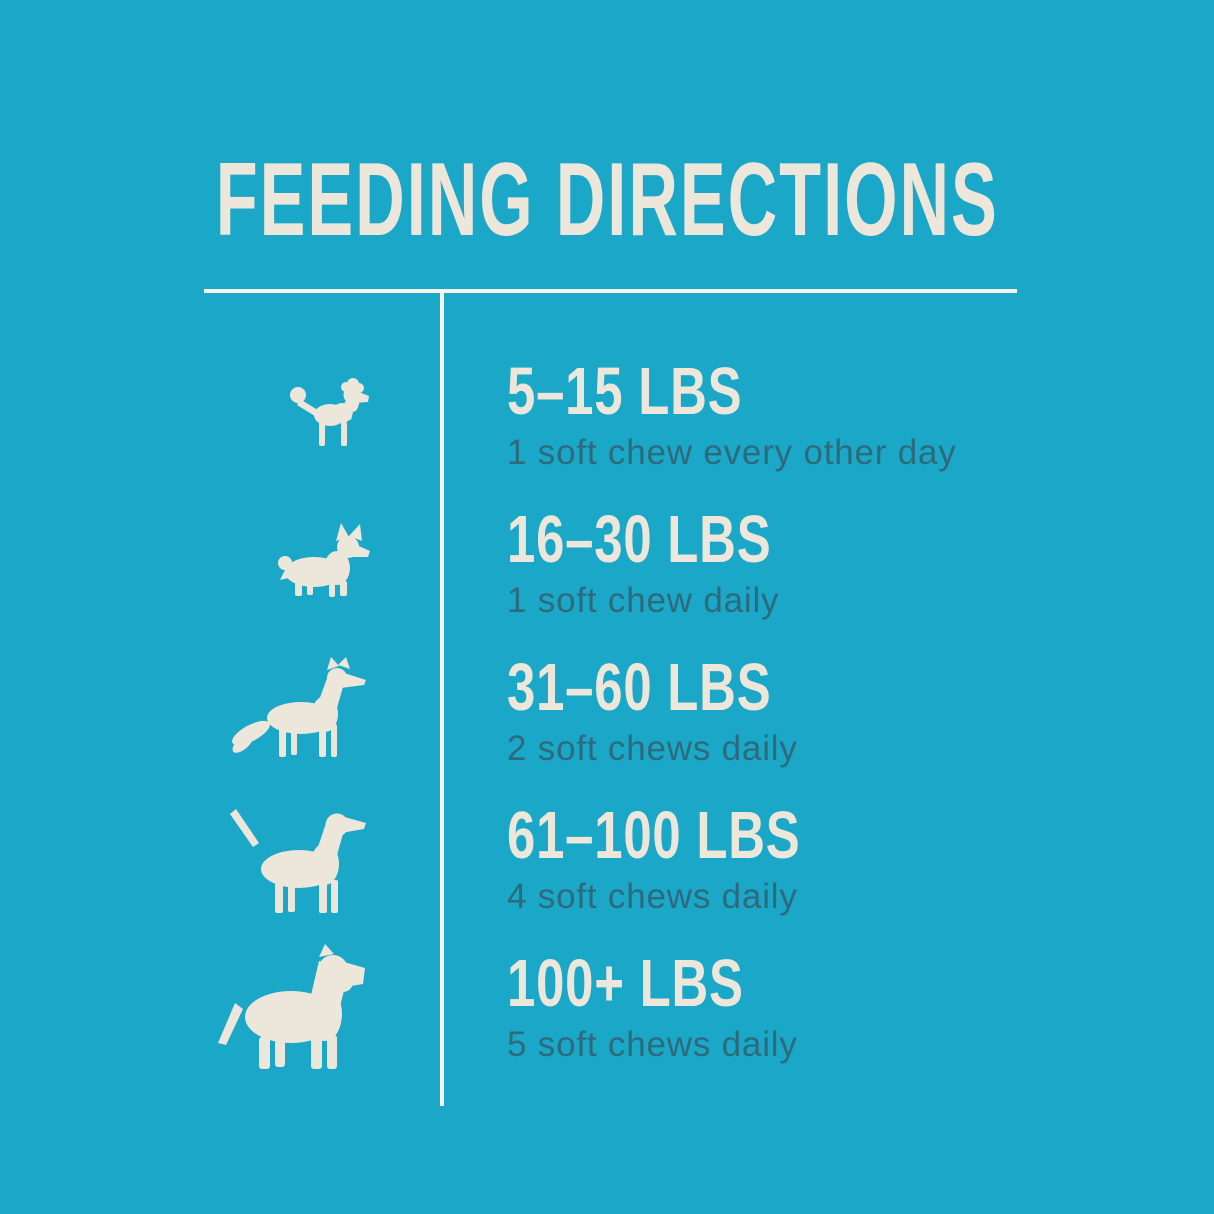 Image resolution: width=1214 pixels, height=1214 pixels. I want to click on feeding-row-3: 31–60 LBS 2 soft chews daily, so click(607, 711).